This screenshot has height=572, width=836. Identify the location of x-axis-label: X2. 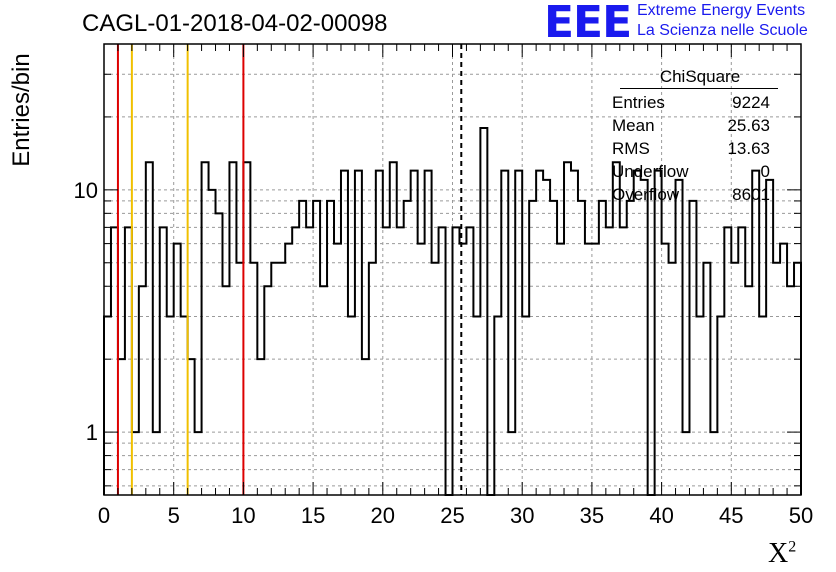
(782, 554).